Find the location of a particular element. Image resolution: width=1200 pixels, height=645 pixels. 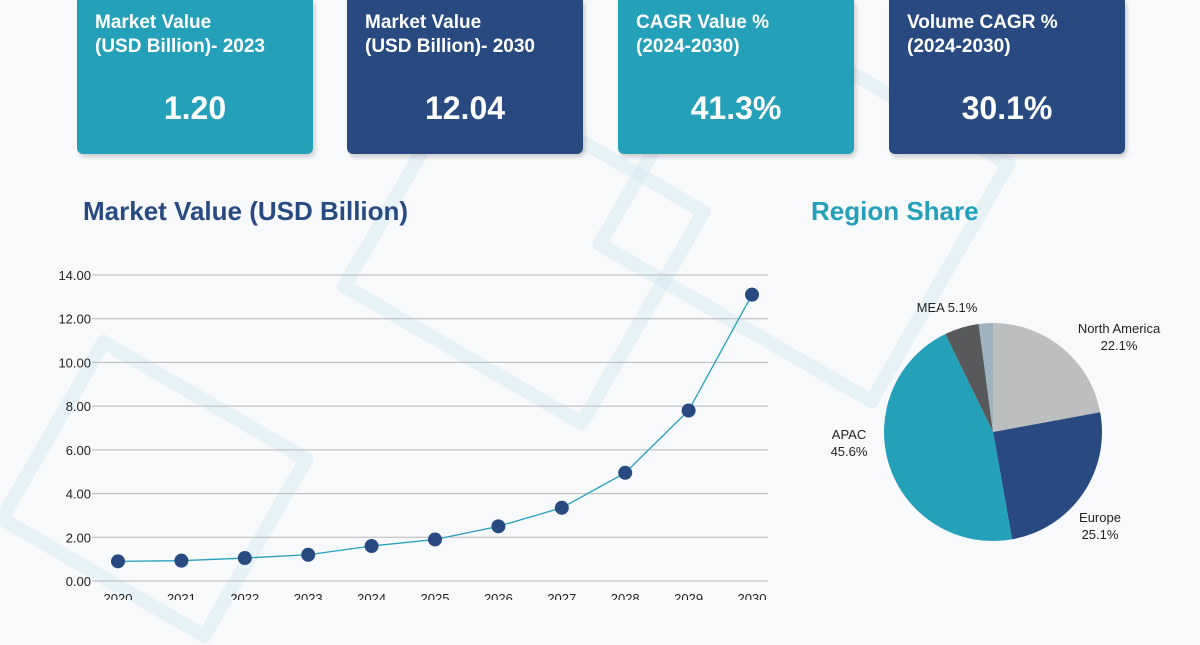

kpi-value: 1.20 is located at coordinates (195, 108).